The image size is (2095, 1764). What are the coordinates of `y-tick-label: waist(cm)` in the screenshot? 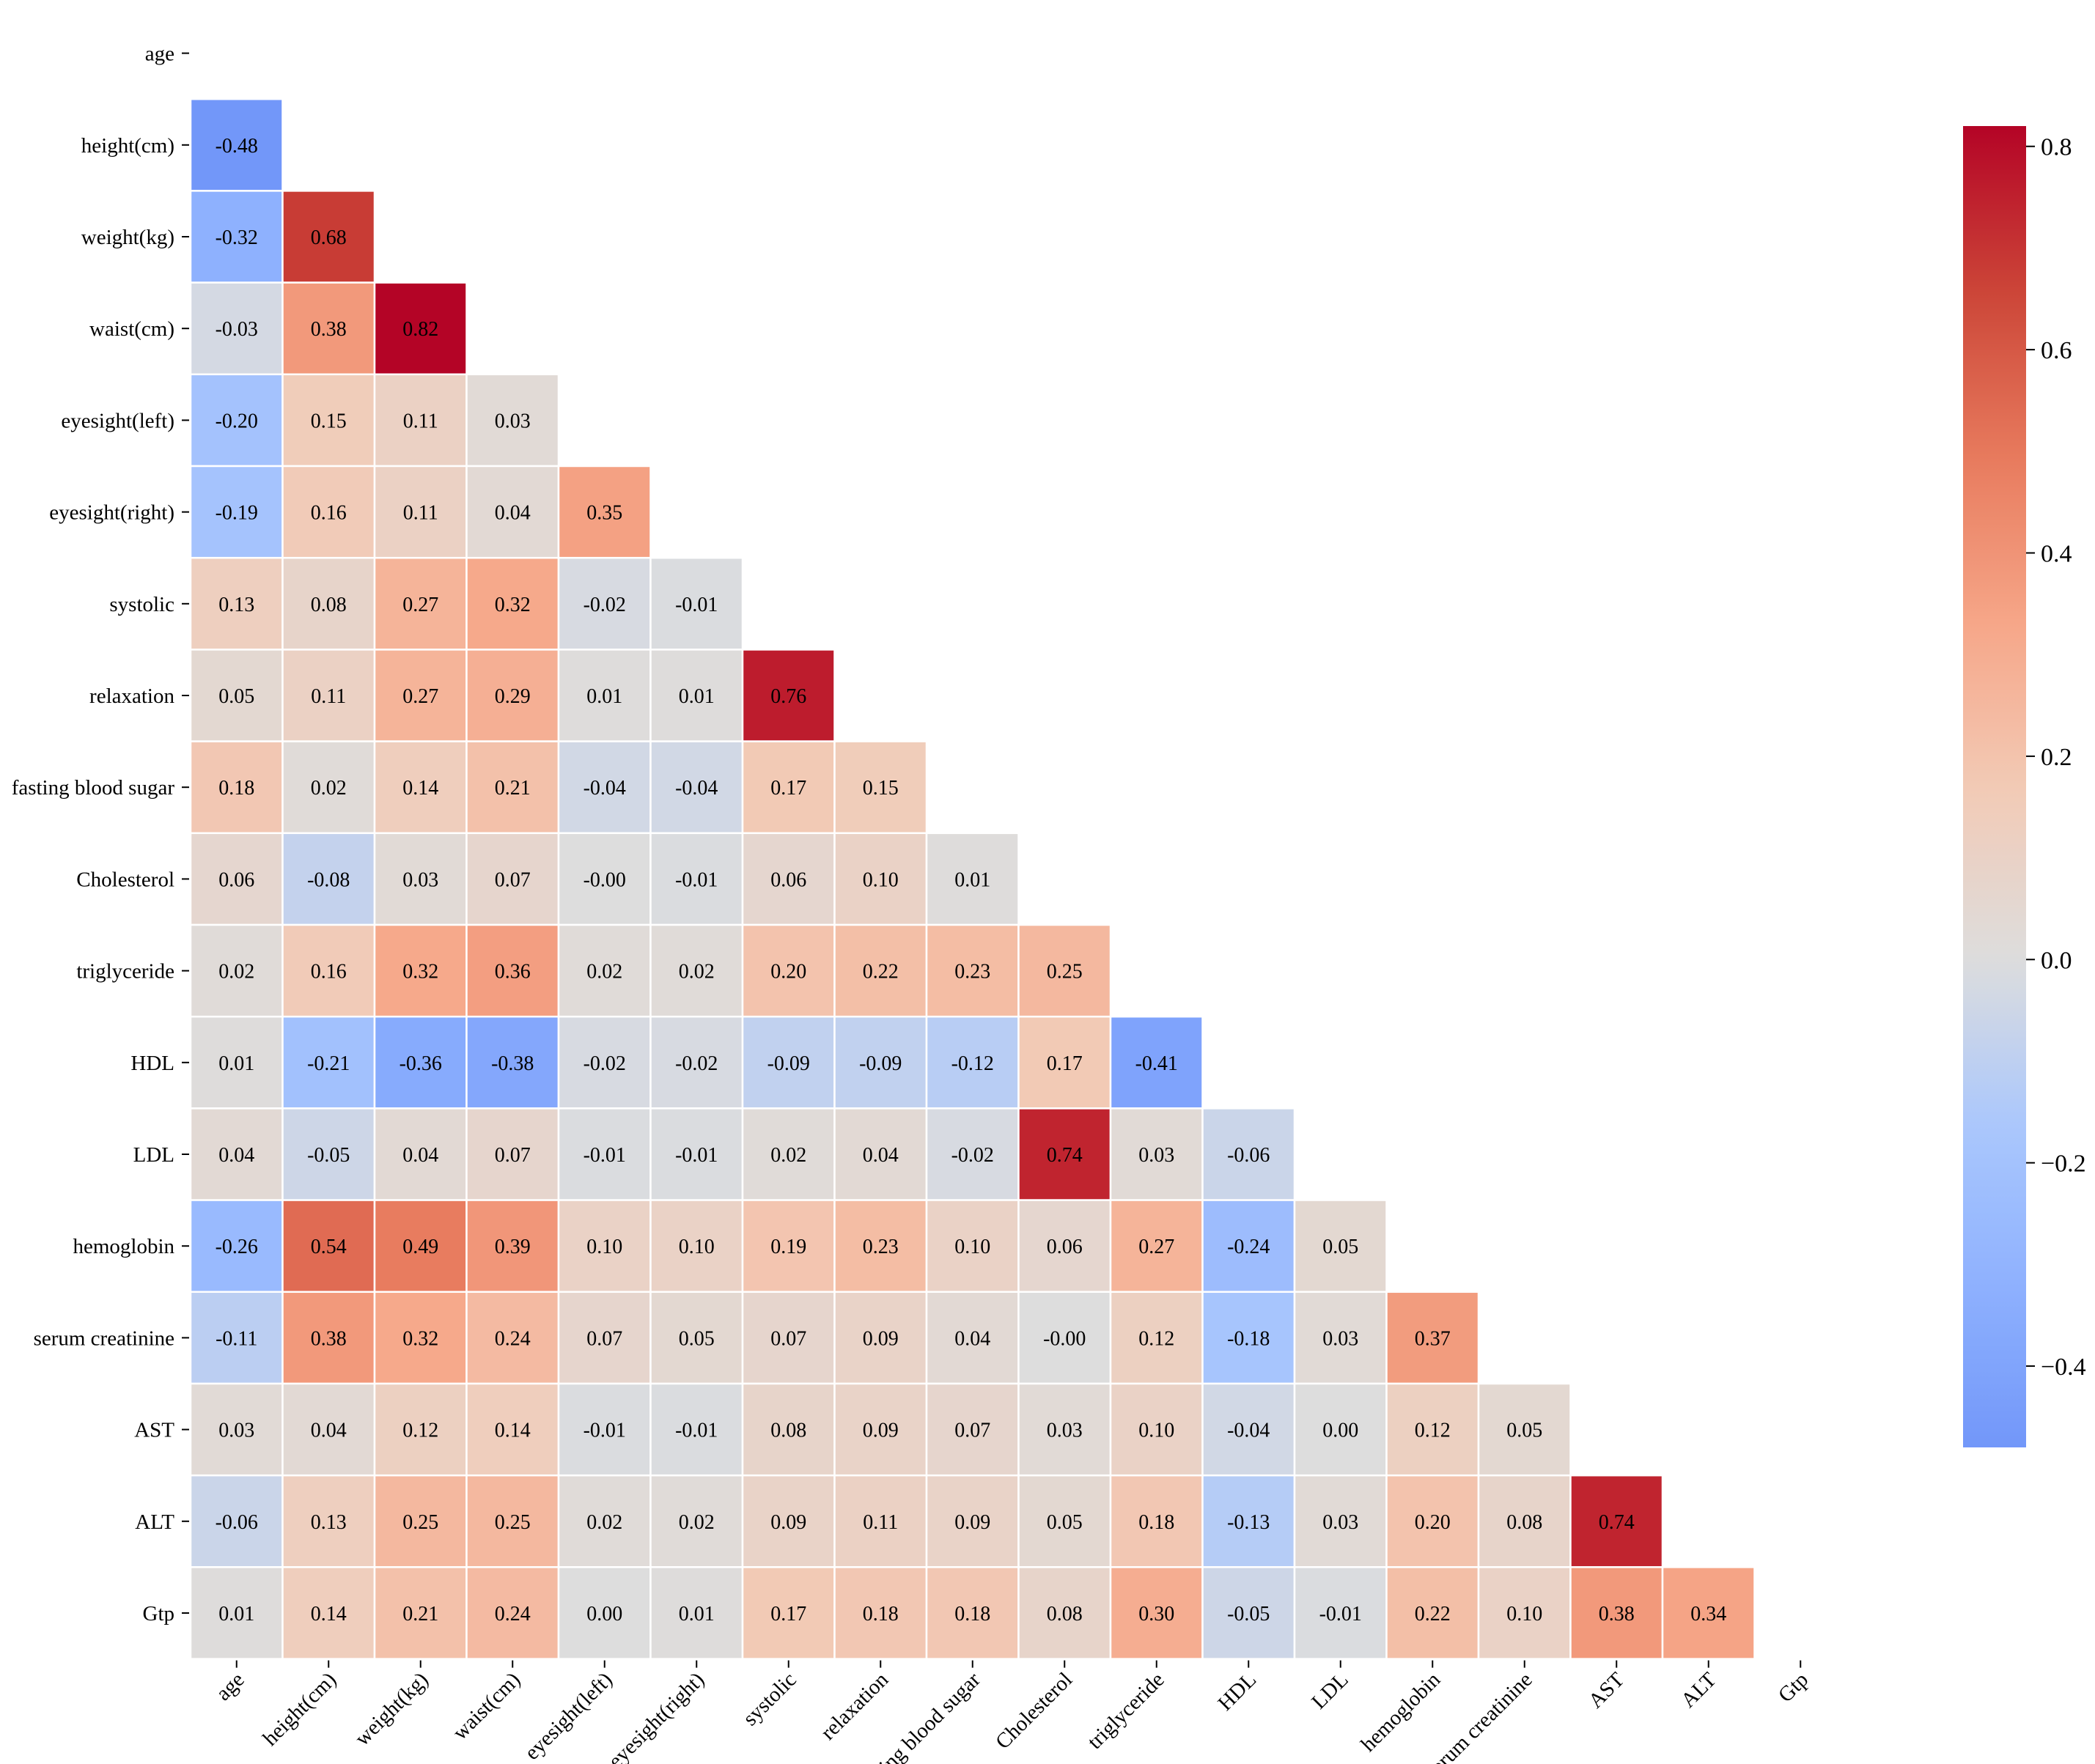 It's located at (131, 329).